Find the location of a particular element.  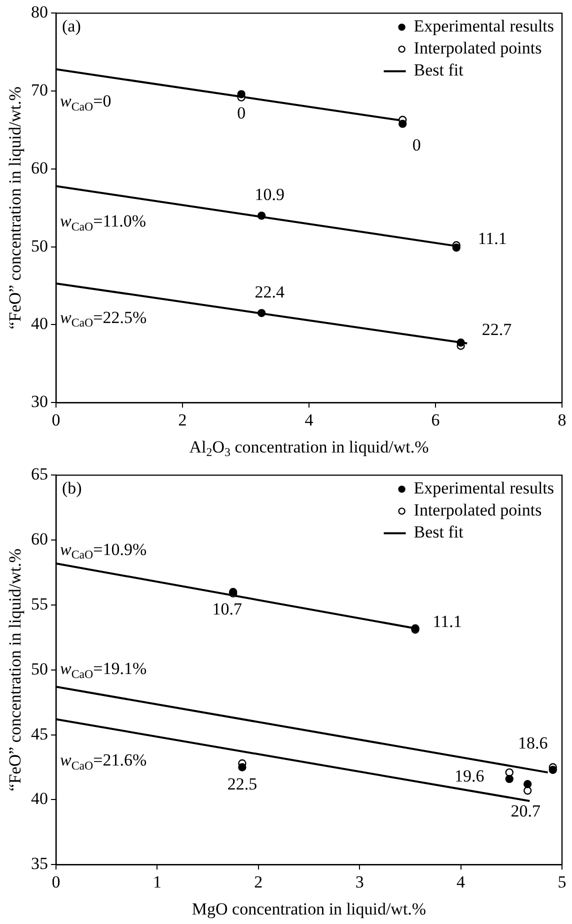

y-tick-label: 55 is located at coordinates (39, 604).